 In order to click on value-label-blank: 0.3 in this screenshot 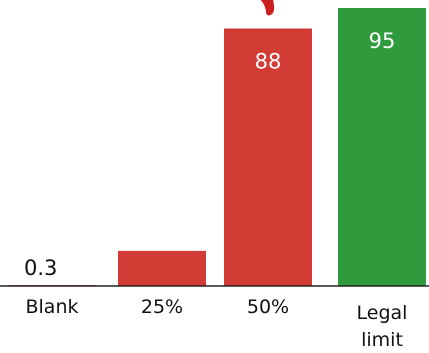, I will do `click(40, 268)`.